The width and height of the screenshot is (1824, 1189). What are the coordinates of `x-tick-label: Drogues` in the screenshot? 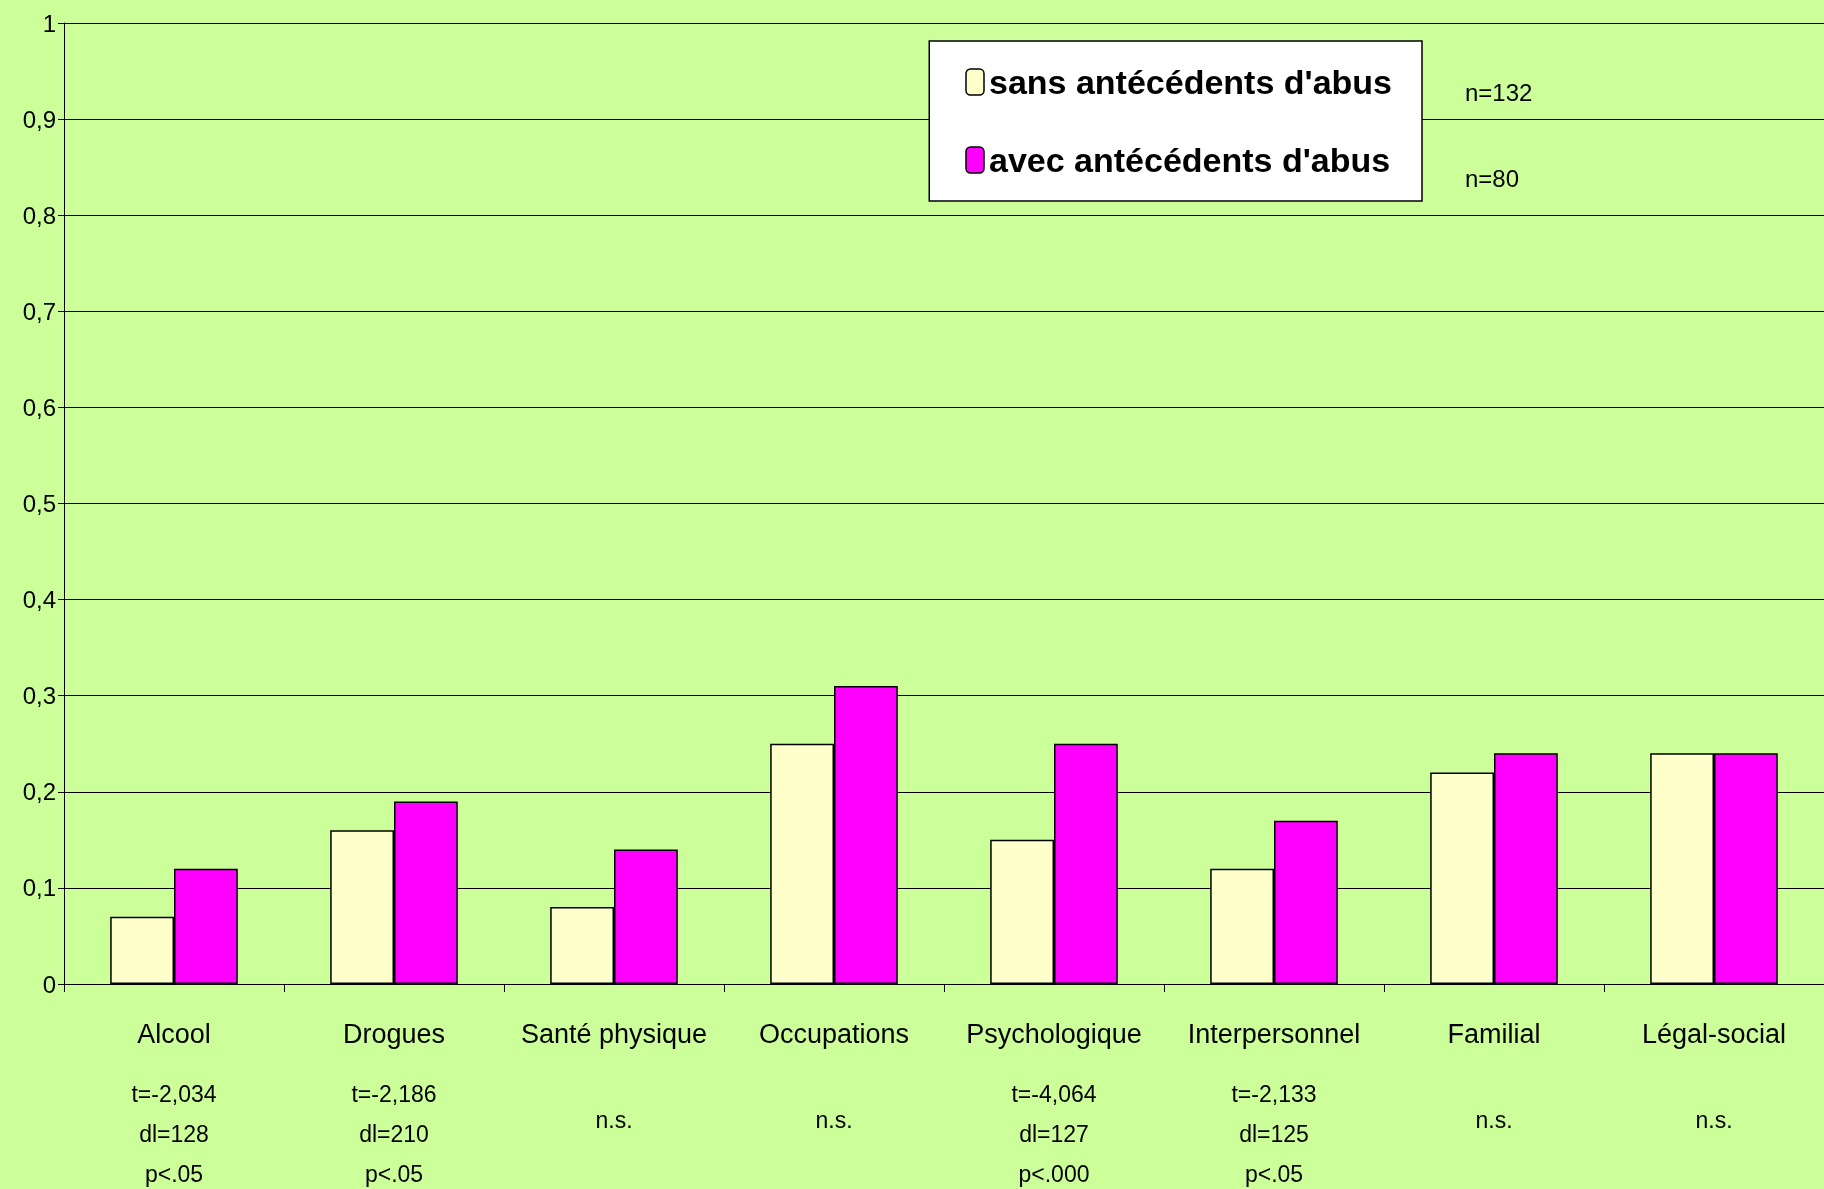 It's located at (394, 1033).